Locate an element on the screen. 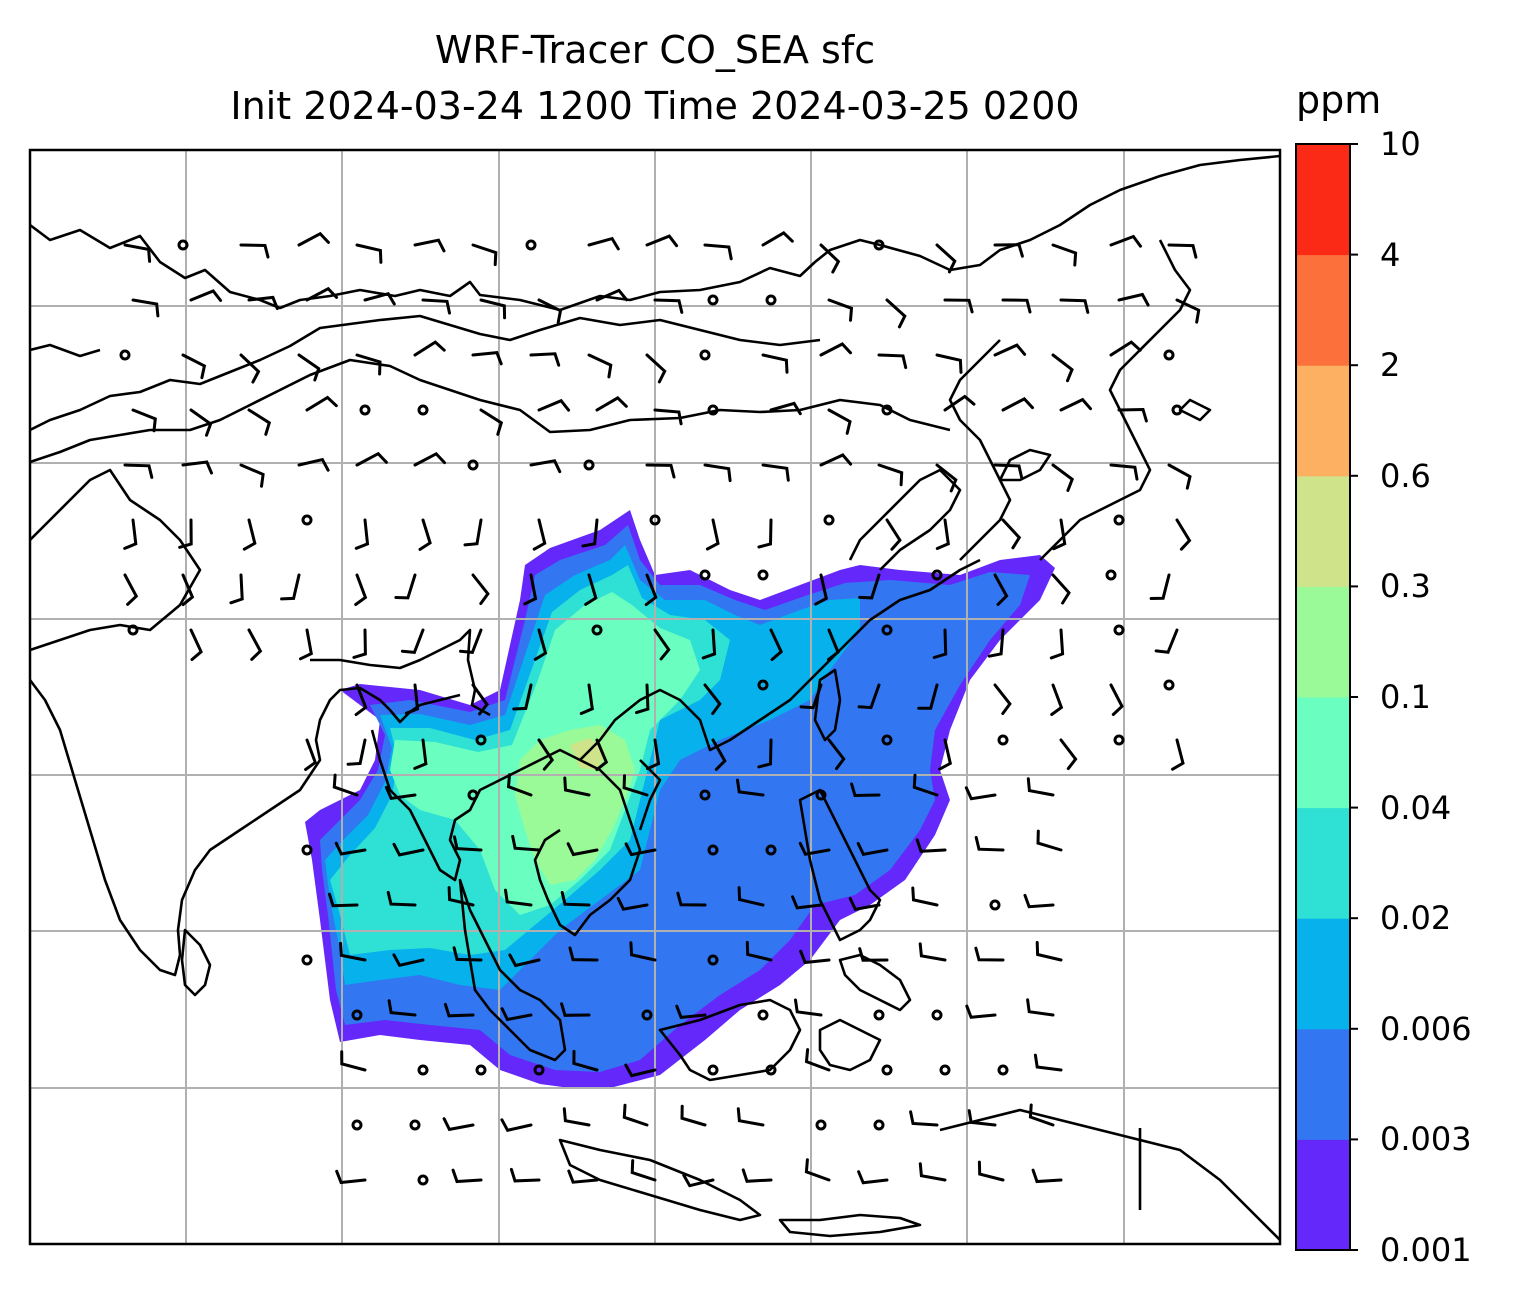 This screenshot has height=1306, width=1528. colorbar-tick-label: 0.1 is located at coordinates (1405, 697).